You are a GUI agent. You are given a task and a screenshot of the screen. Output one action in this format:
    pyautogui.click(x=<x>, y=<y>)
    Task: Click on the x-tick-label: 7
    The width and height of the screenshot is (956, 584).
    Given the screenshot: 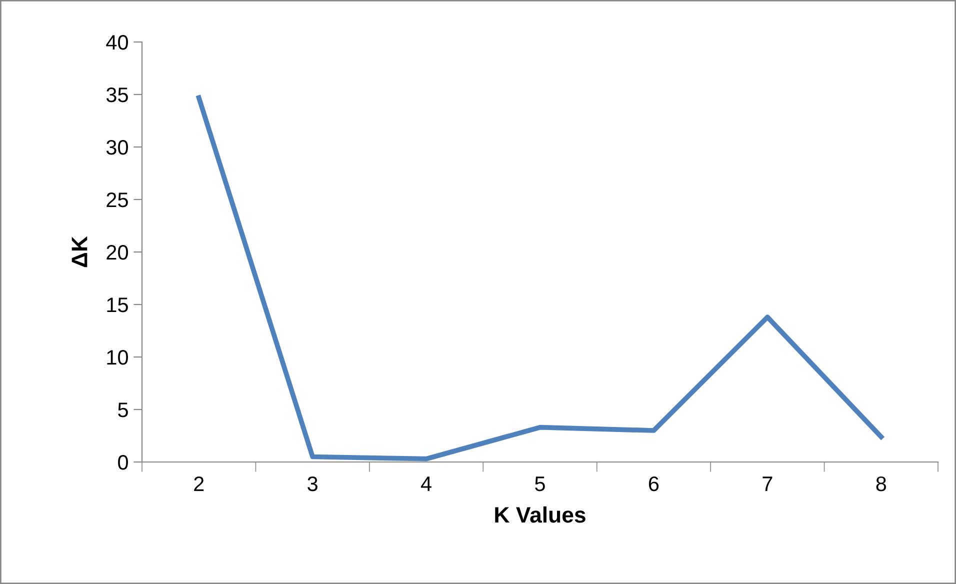 What is the action you would take?
    pyautogui.click(x=767, y=483)
    